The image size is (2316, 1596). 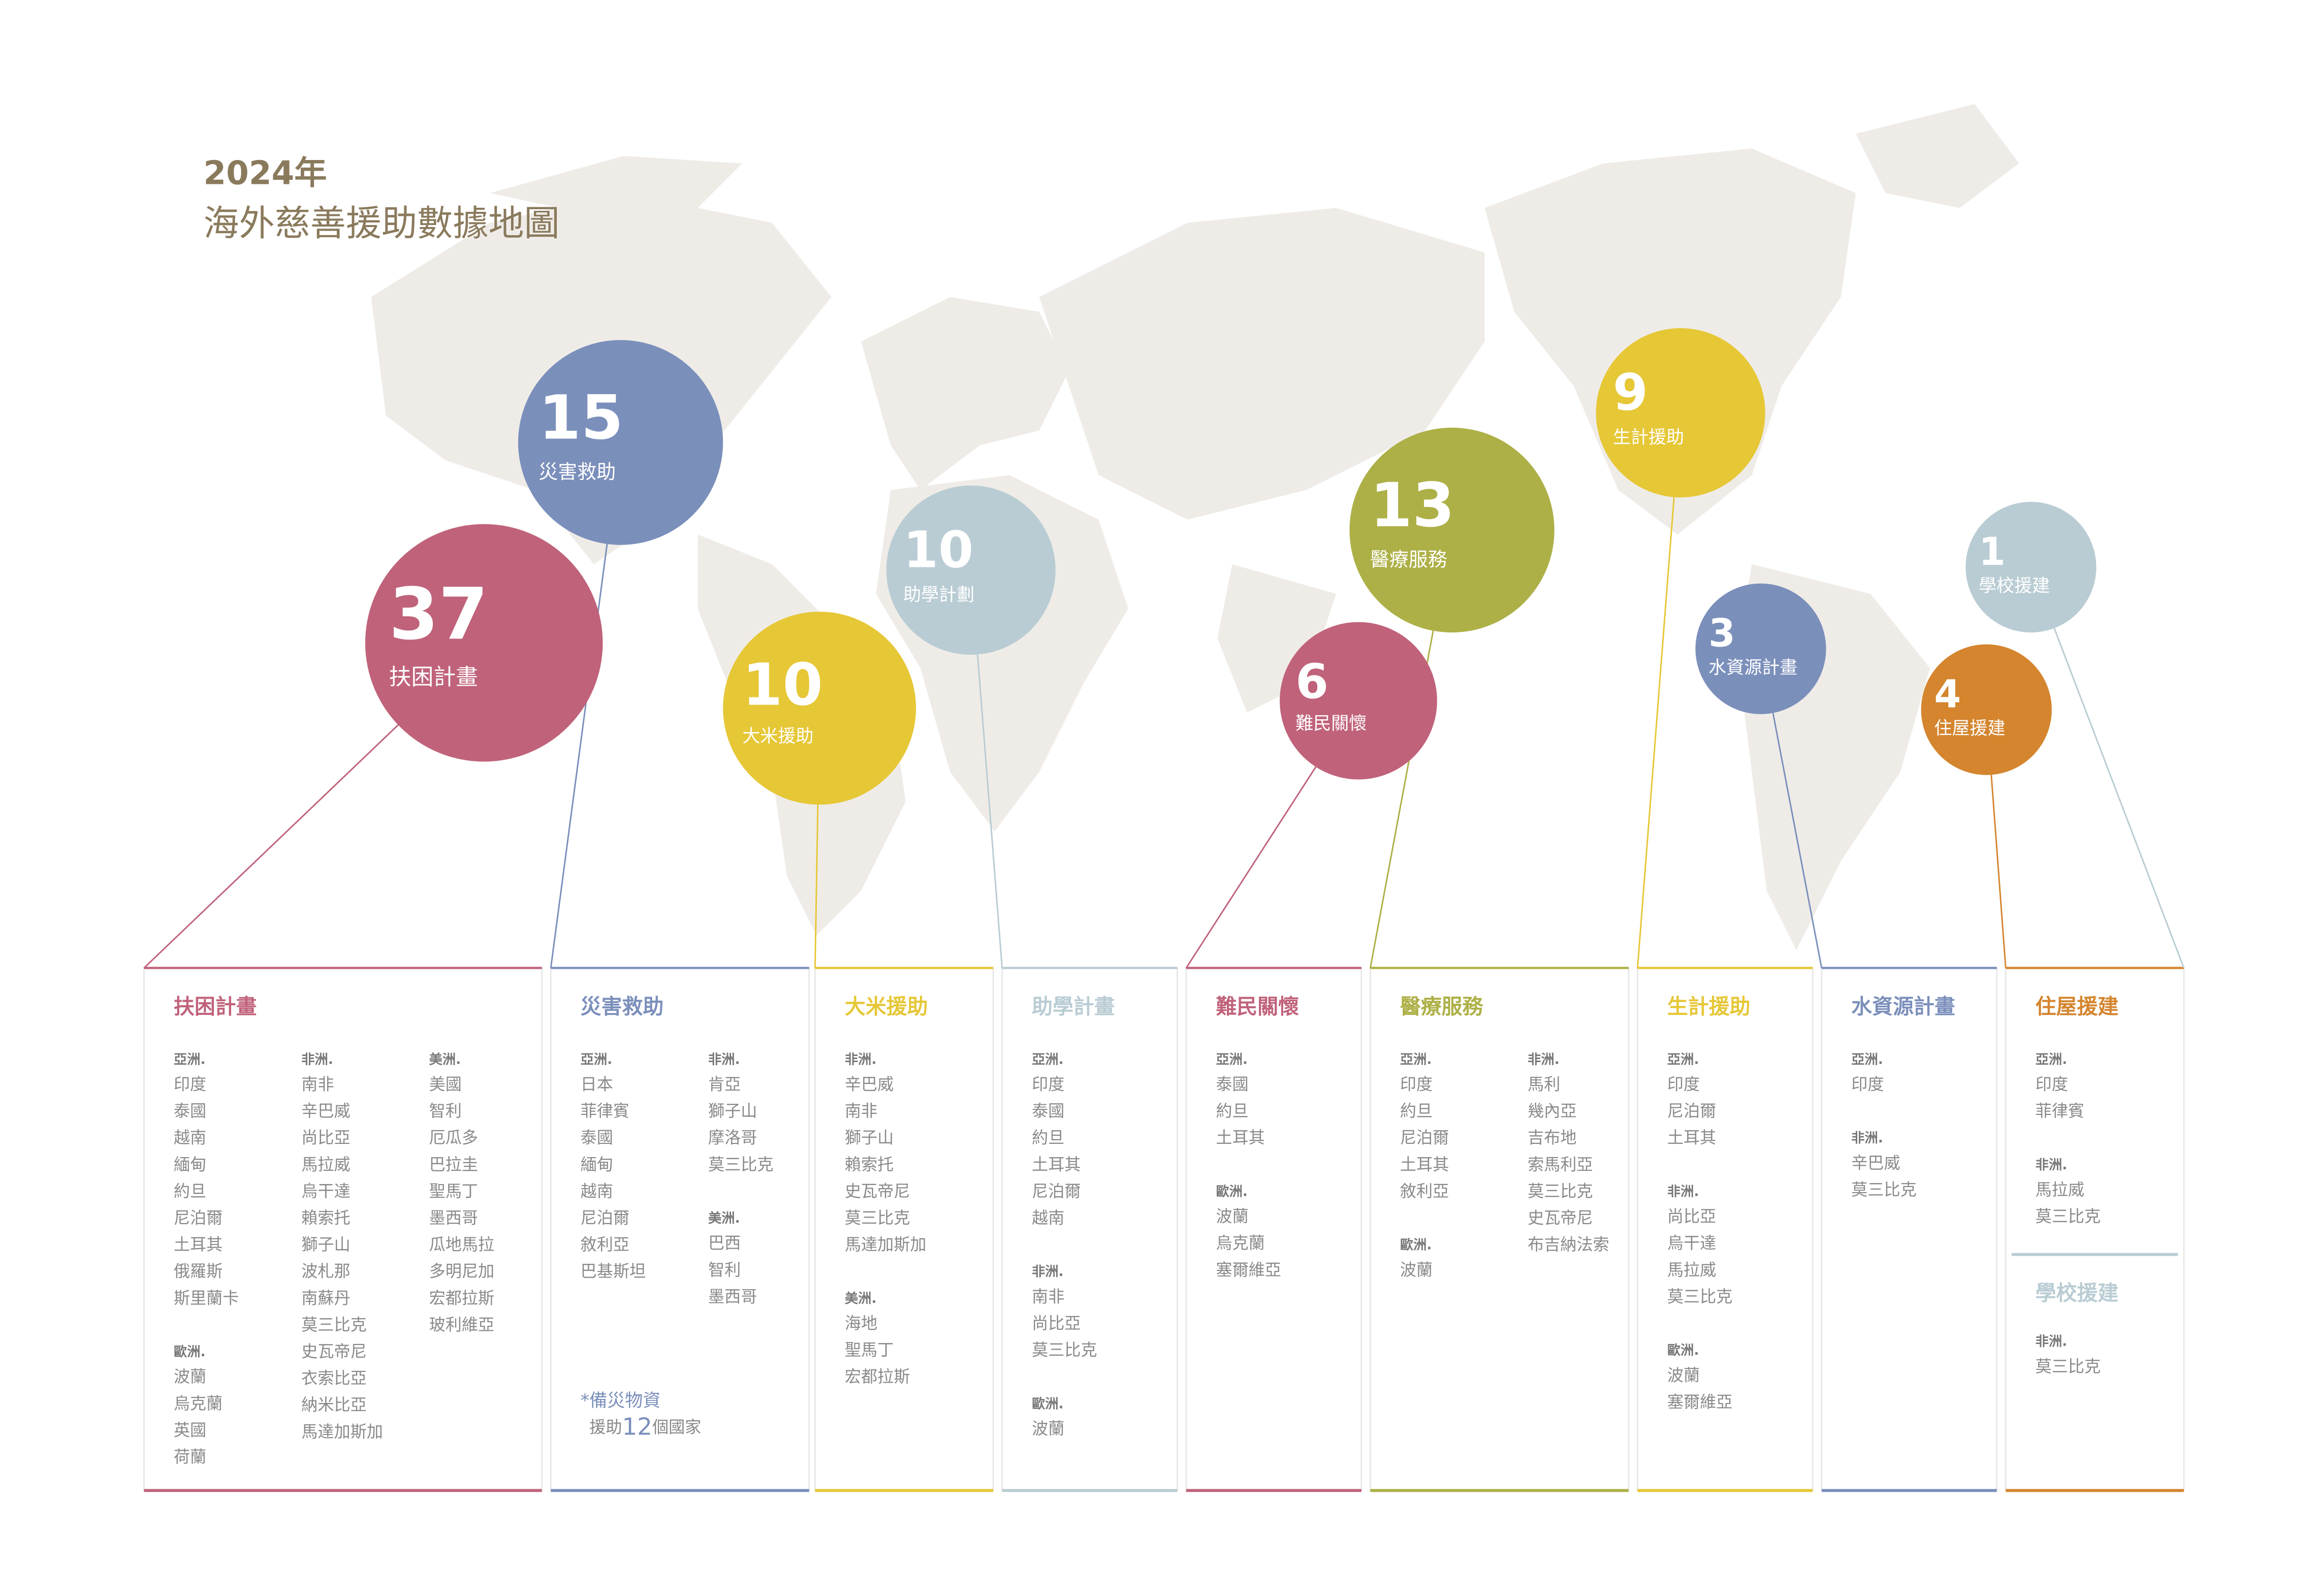 What do you see at coordinates (445, 1111) in the screenshot?
I see `country: 智利` at bounding box center [445, 1111].